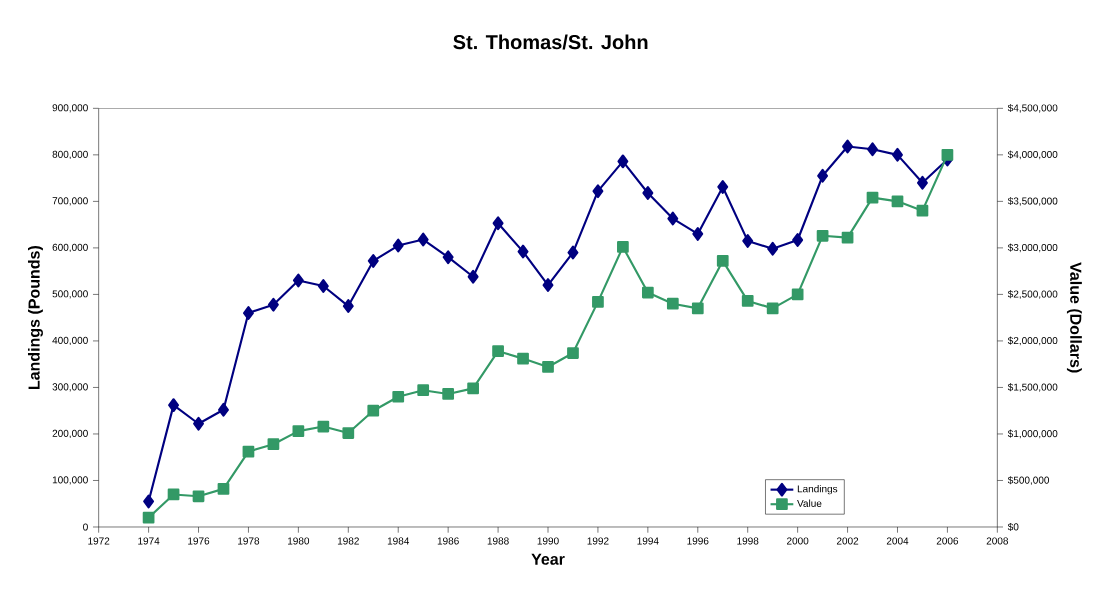 This screenshot has height=611, width=1102. Describe the element at coordinates (1032, 387) in the screenshot. I see `y2-tick-label: $1,500,000` at that location.